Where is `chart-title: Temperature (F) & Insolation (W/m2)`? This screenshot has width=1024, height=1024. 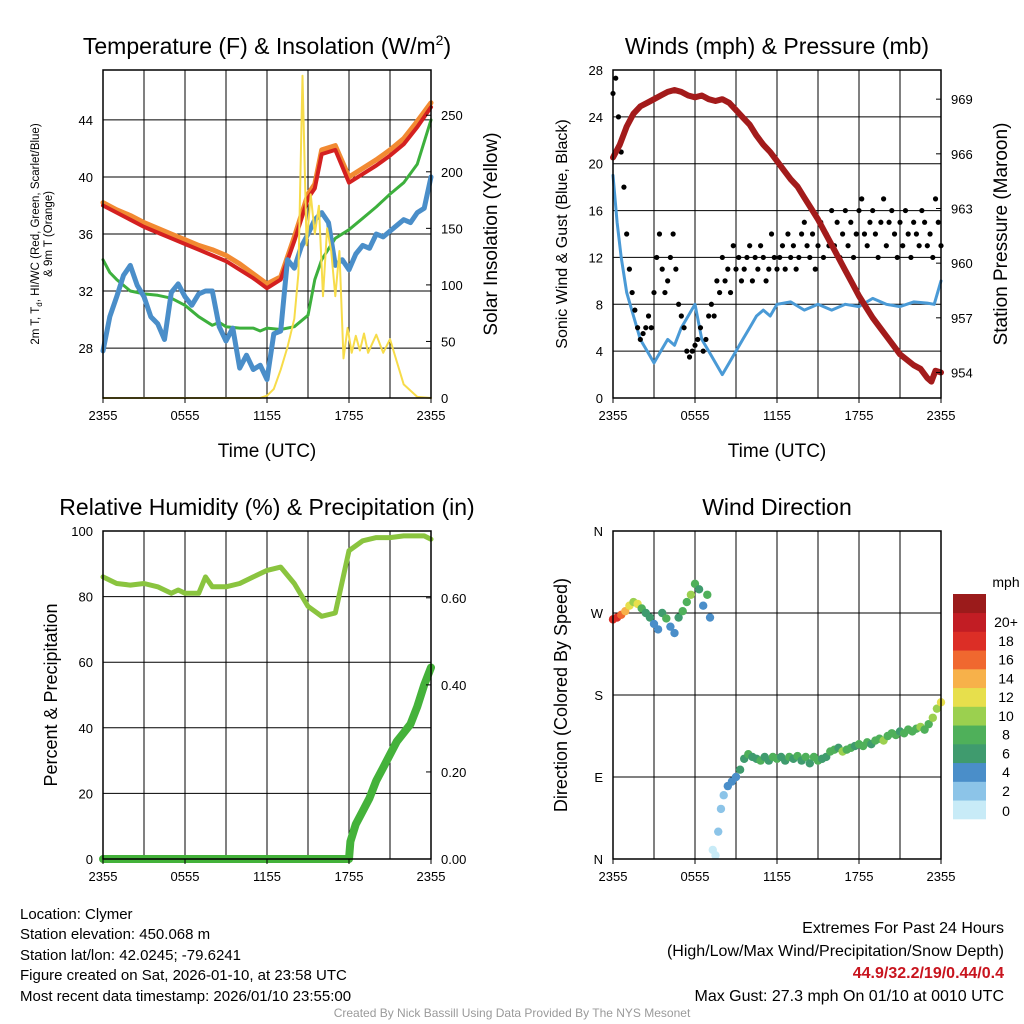
chart-title: Temperature (F) & Insolation (W/m2) is located at coordinates (267, 45).